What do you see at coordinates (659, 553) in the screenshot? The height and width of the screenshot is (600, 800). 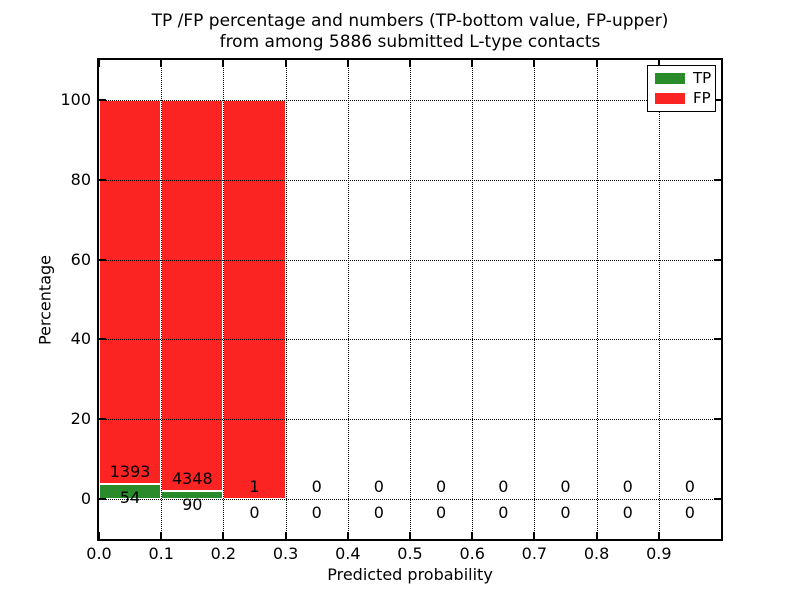 I see `x-tick-label: 0.9` at bounding box center [659, 553].